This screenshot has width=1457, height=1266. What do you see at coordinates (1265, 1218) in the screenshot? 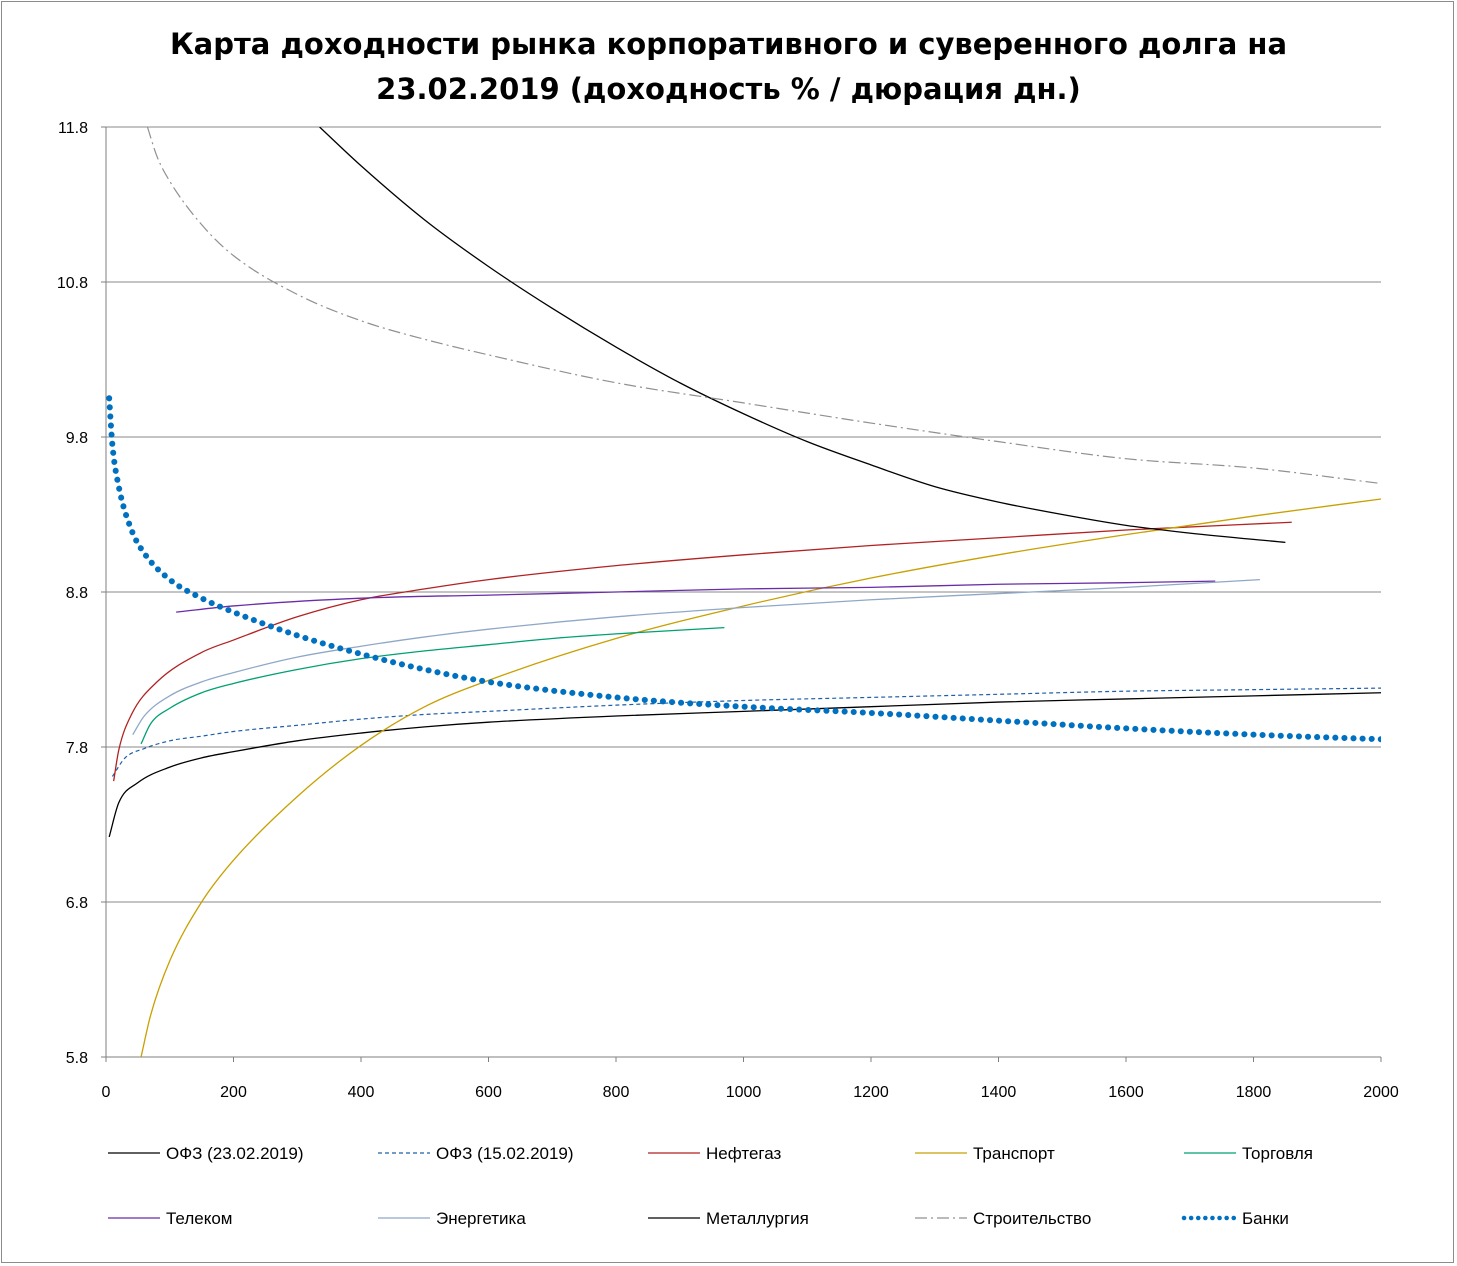
I see `legend-label: Банки` at bounding box center [1265, 1218].